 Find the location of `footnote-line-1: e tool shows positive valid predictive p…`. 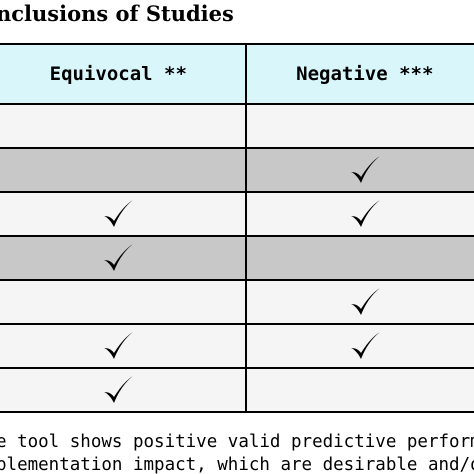

footnote-line-1: e tool shows positive valid predictive p… is located at coordinates (237, 442).